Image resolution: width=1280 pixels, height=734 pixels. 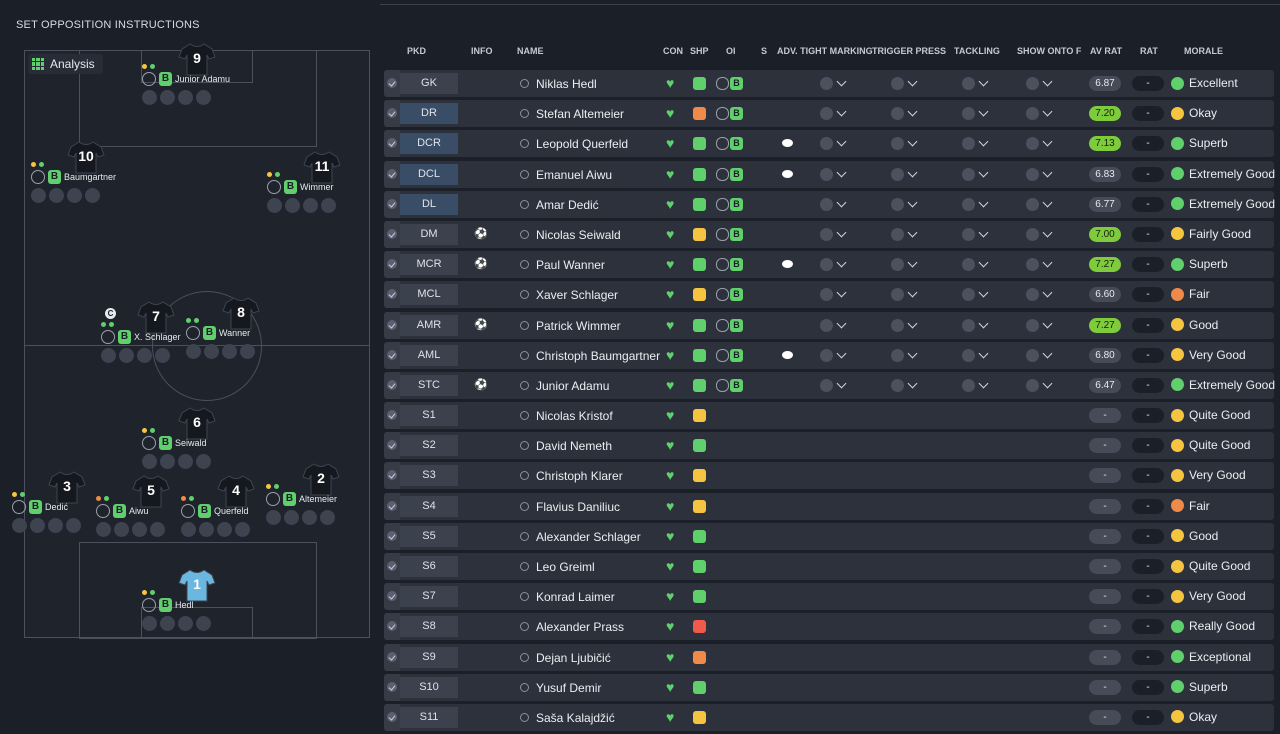 What do you see at coordinates (764, 51) in the screenshot?
I see `header-s: S` at bounding box center [764, 51].